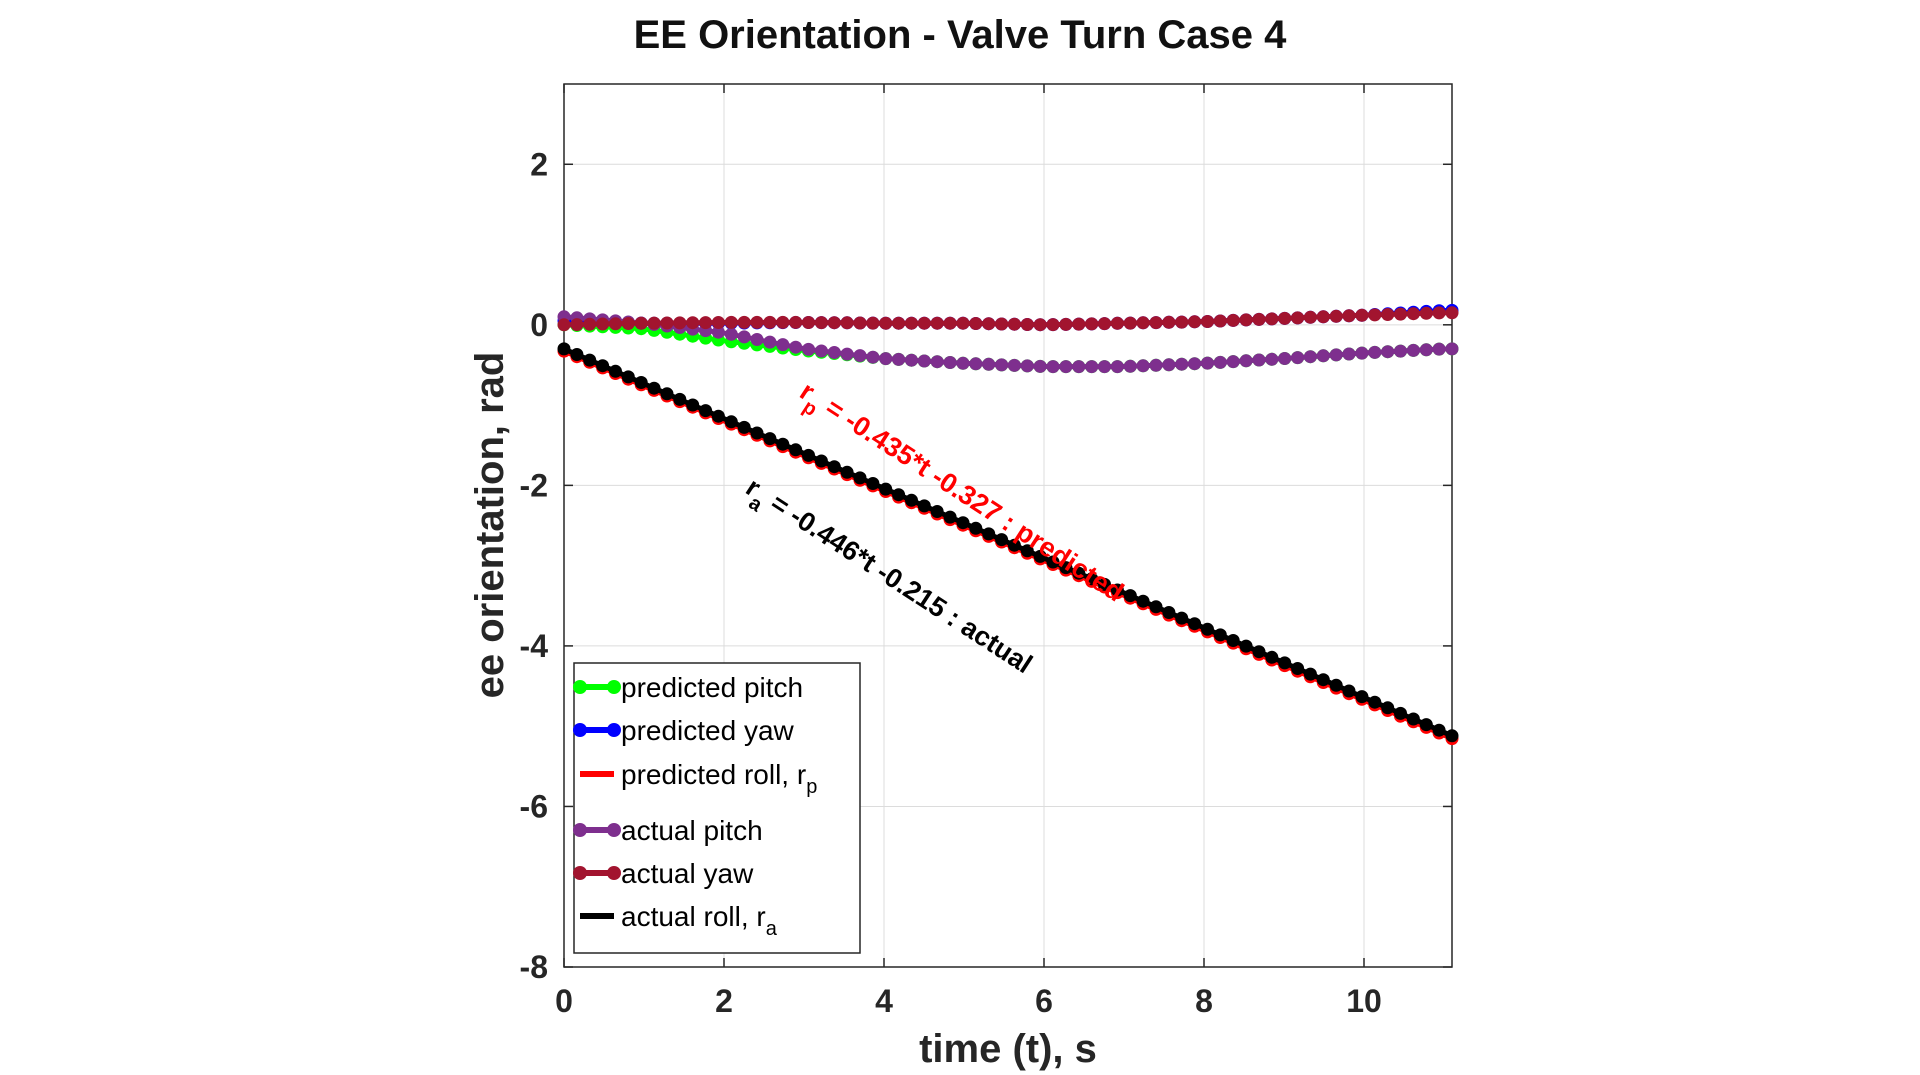 This screenshot has height=1075, width=1920. I want to click on chart-title: EE Orientation - Valve Turn Case 4, so click(961, 35).